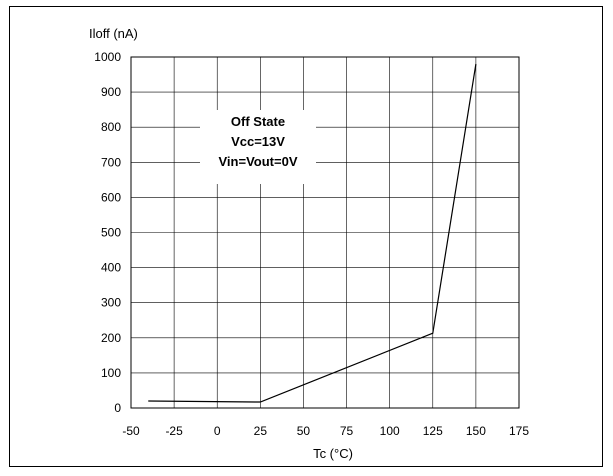 Image resolution: width=613 pixels, height=476 pixels. I want to click on x-tick-label: 125, so click(433, 431).